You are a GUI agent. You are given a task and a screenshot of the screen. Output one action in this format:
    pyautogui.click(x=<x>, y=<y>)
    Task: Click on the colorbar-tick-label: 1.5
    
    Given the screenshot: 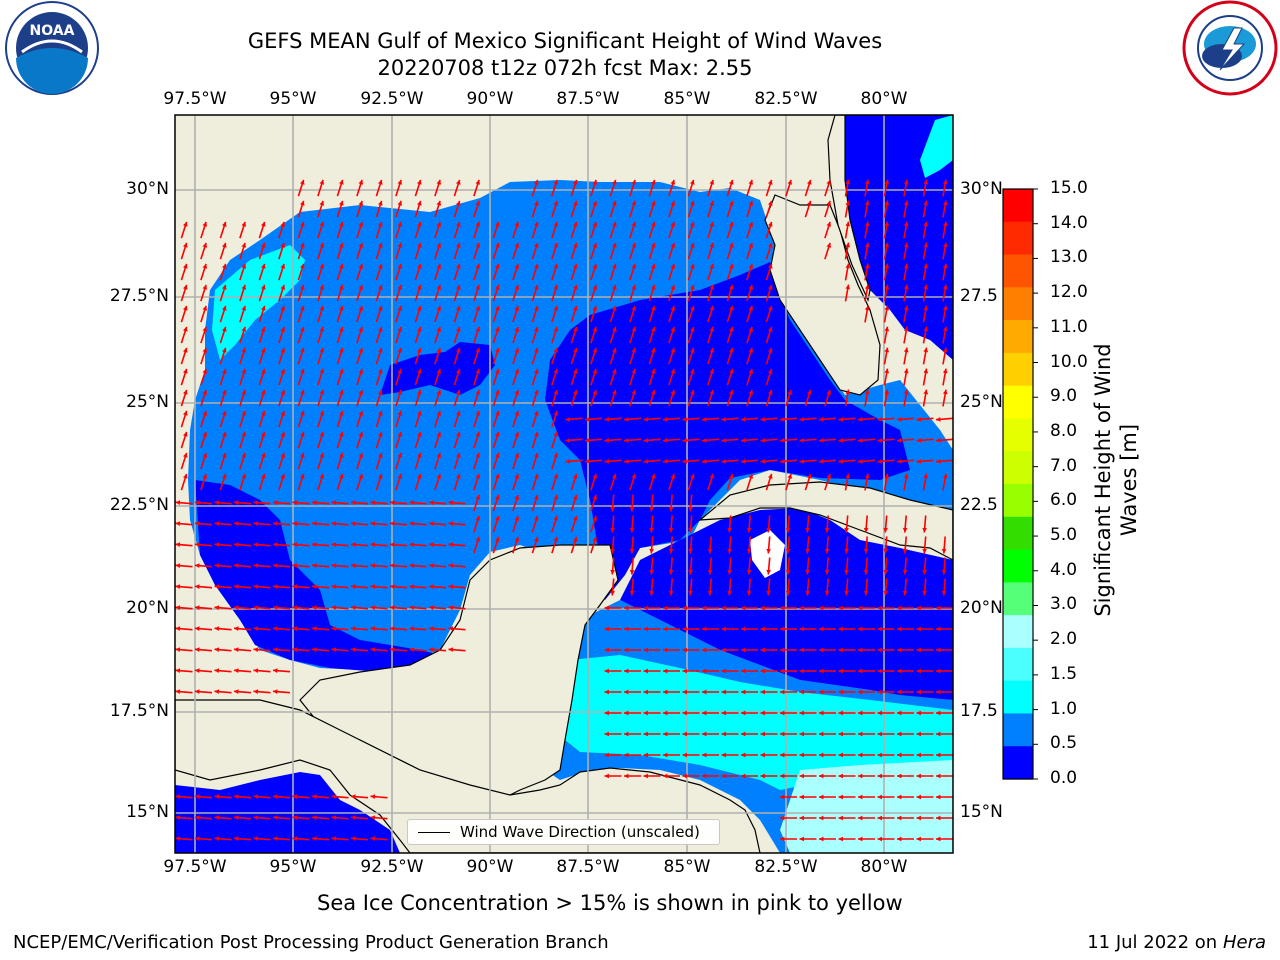 What is the action you would take?
    pyautogui.click(x=1064, y=673)
    